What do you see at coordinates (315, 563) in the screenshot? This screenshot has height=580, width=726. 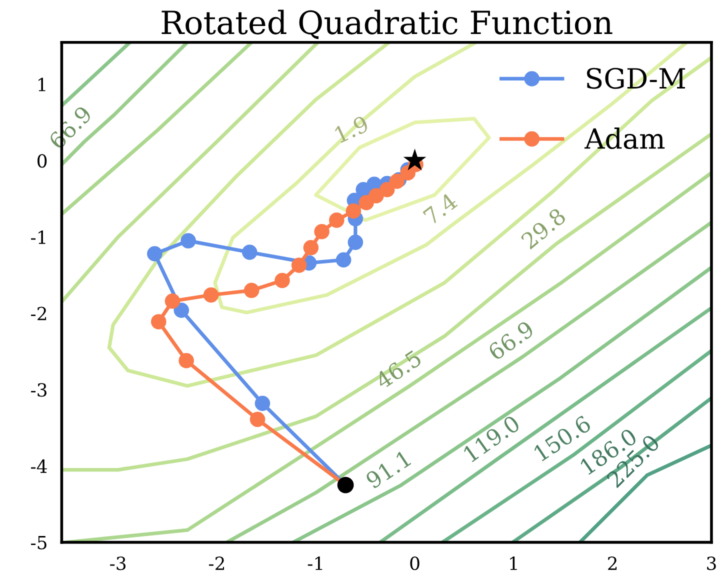 I see `x-tick-label: -1` at bounding box center [315, 563].